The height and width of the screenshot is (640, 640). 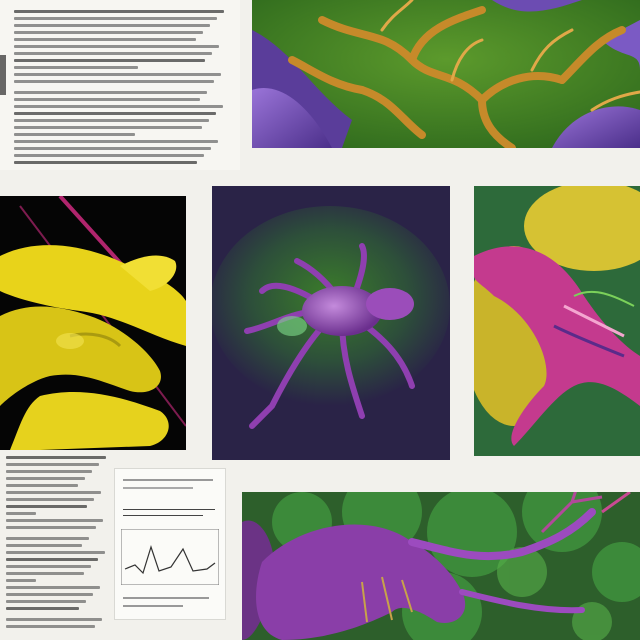 What do you see at coordinates (93, 323) in the screenshot?
I see `yellow-gloved-hand-photo` at bounding box center [93, 323].